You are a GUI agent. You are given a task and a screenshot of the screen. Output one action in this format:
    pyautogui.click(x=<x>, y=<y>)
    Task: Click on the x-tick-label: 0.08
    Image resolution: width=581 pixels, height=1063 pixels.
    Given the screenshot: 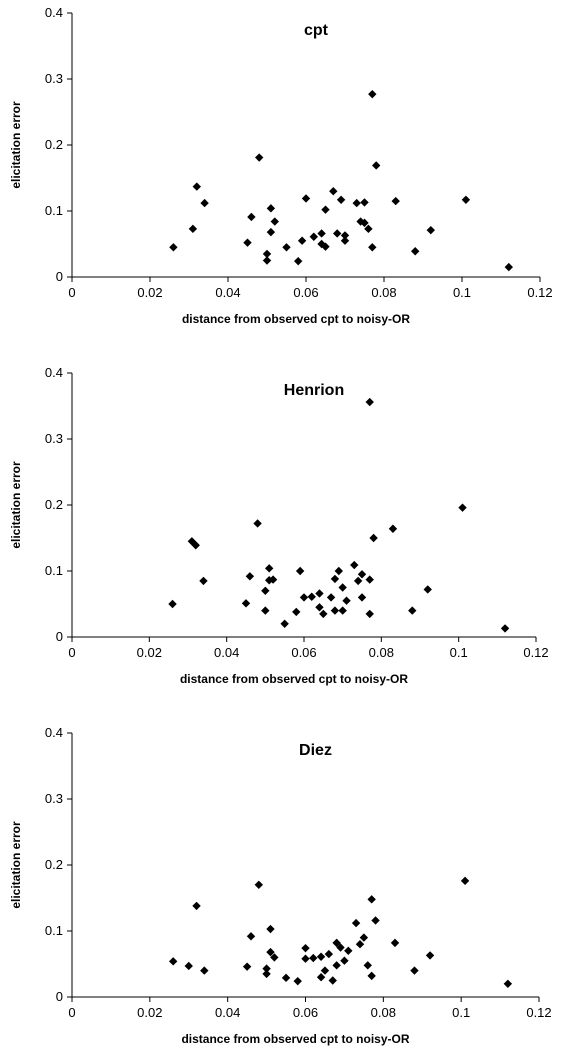 What is the action you would take?
    pyautogui.click(x=381, y=652)
    